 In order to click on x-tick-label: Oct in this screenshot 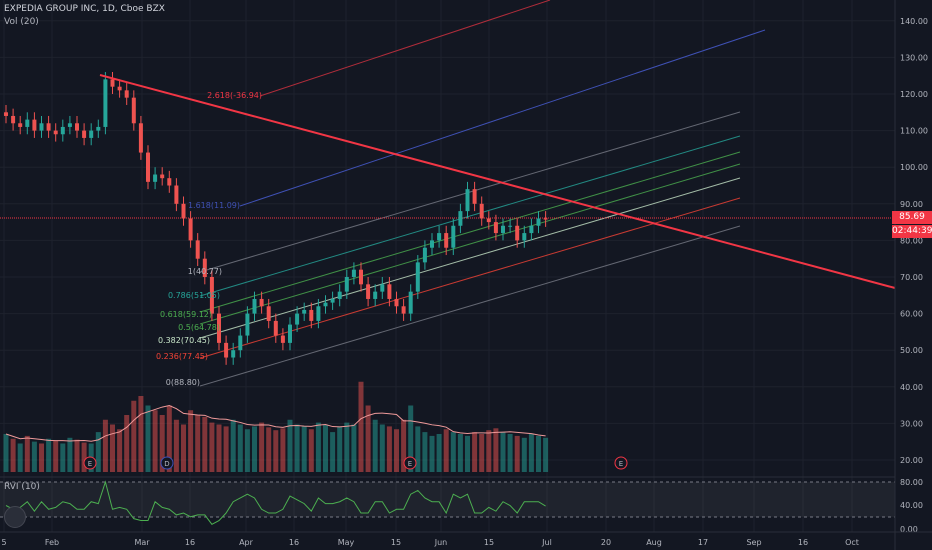, I will do `click(852, 542)`.